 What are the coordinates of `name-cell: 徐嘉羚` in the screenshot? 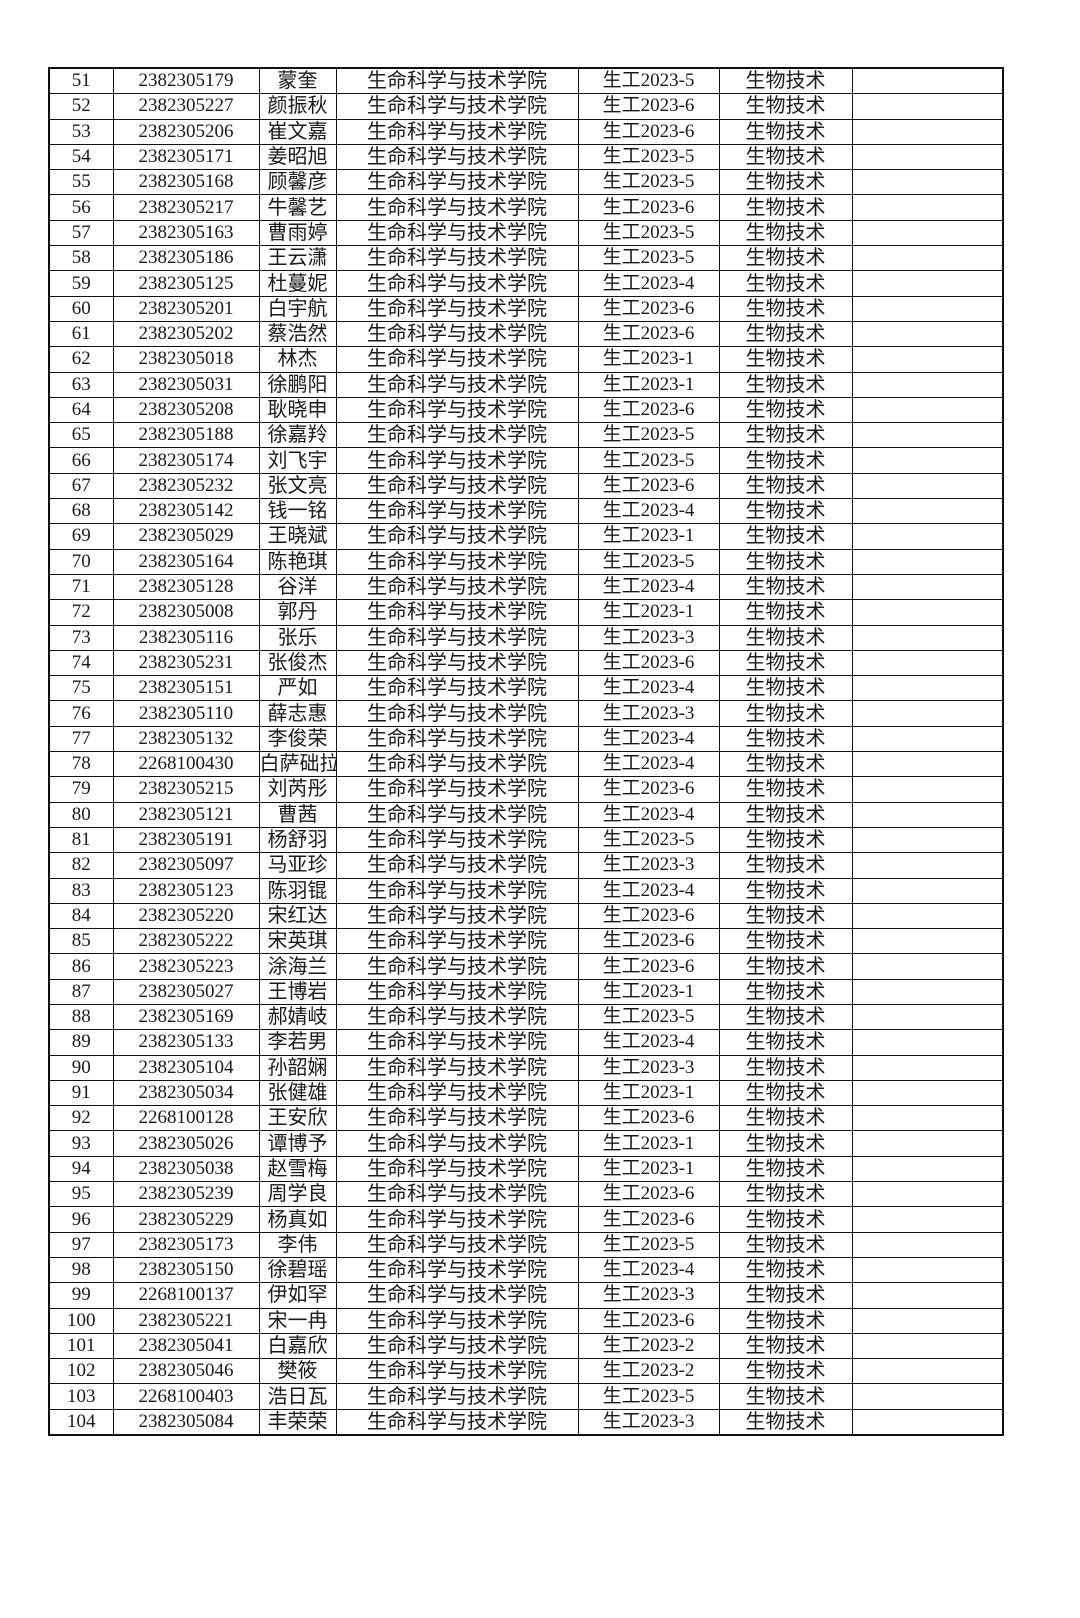 It's located at (297, 435).